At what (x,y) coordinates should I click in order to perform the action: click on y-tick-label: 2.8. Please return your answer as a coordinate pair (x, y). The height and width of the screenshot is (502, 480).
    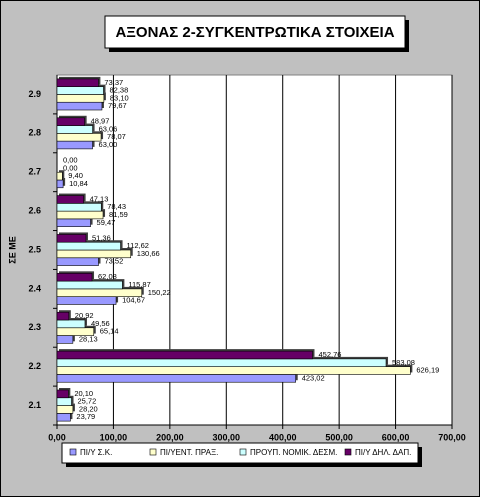
    Looking at the image, I should click on (34, 133).